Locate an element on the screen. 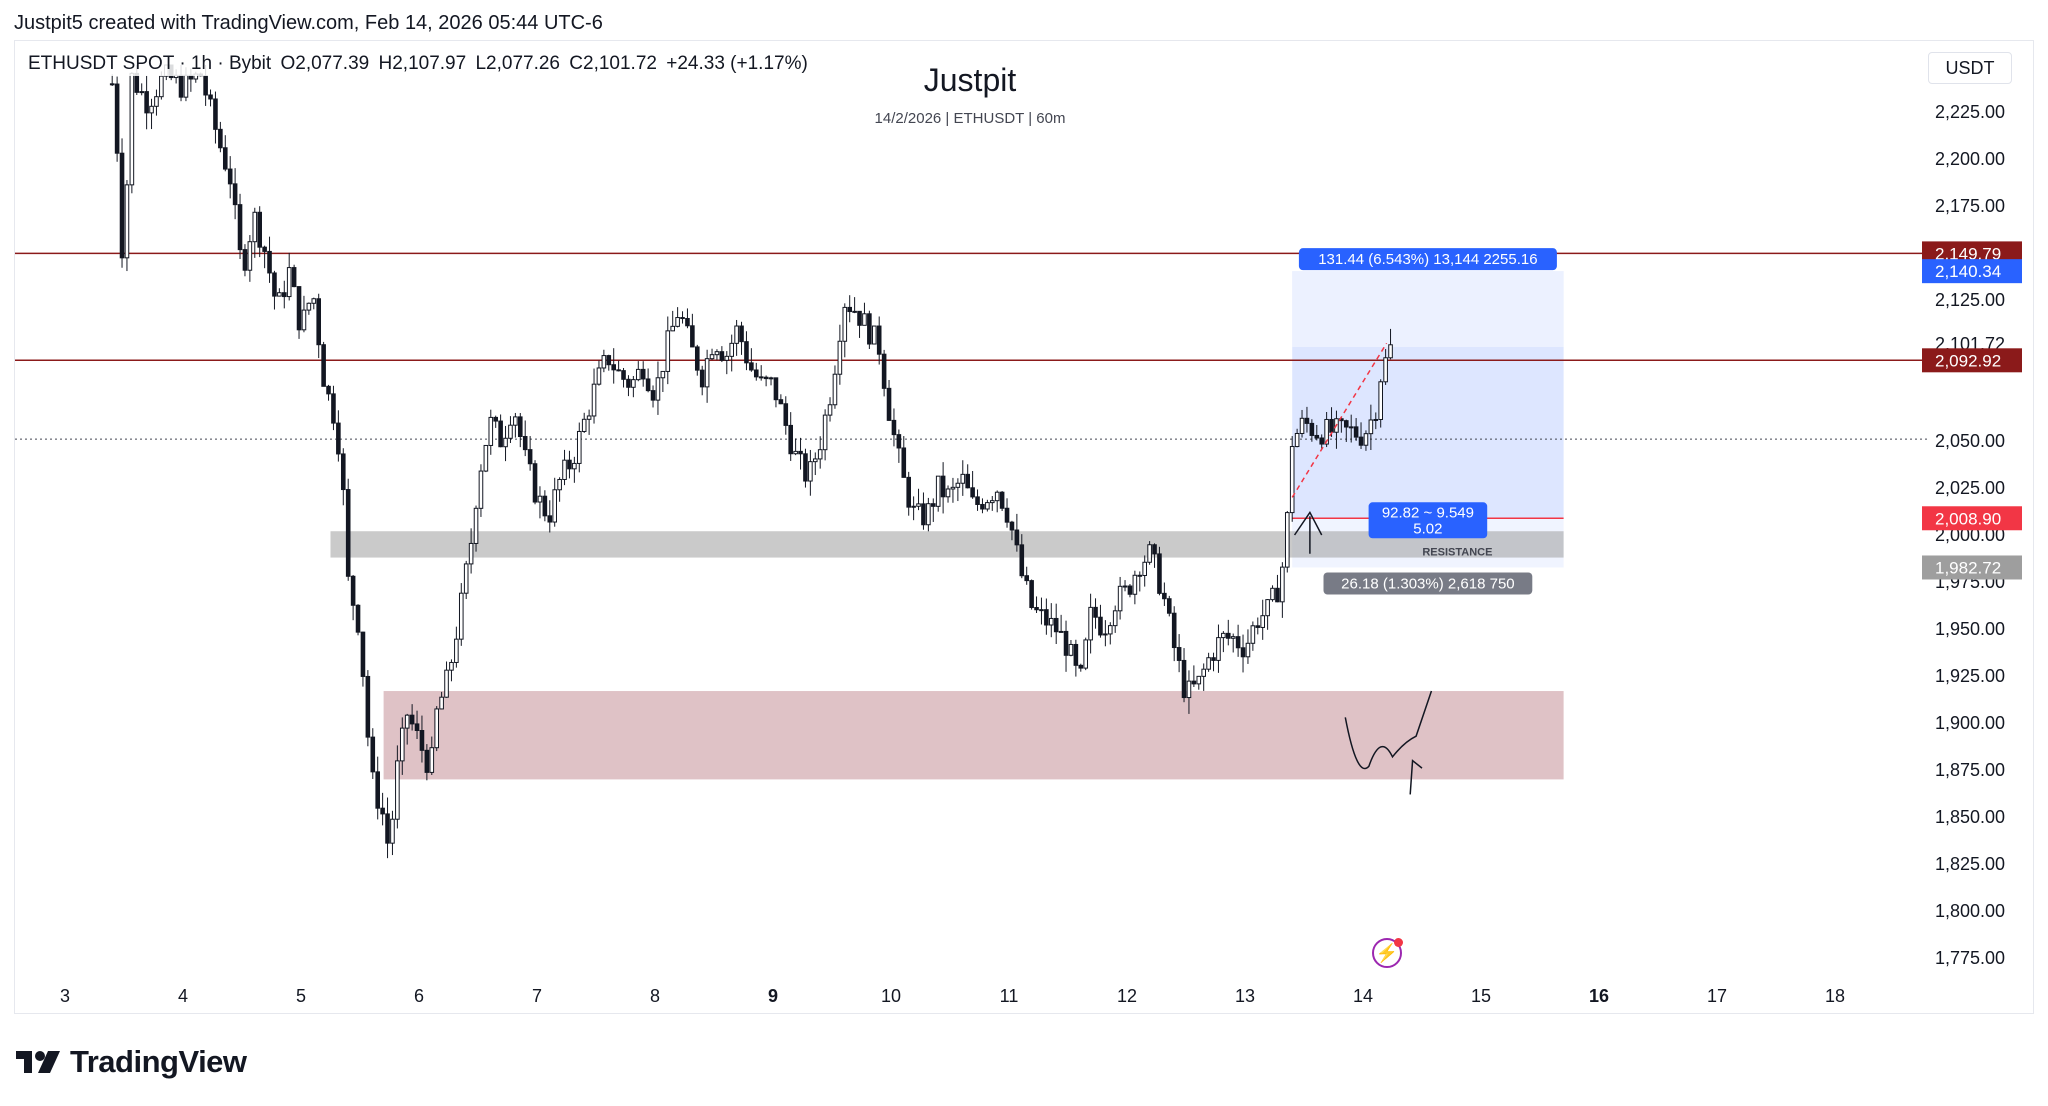 This screenshot has width=2048, height=1106. sketch-forecast is located at coordinates (1388, 730).